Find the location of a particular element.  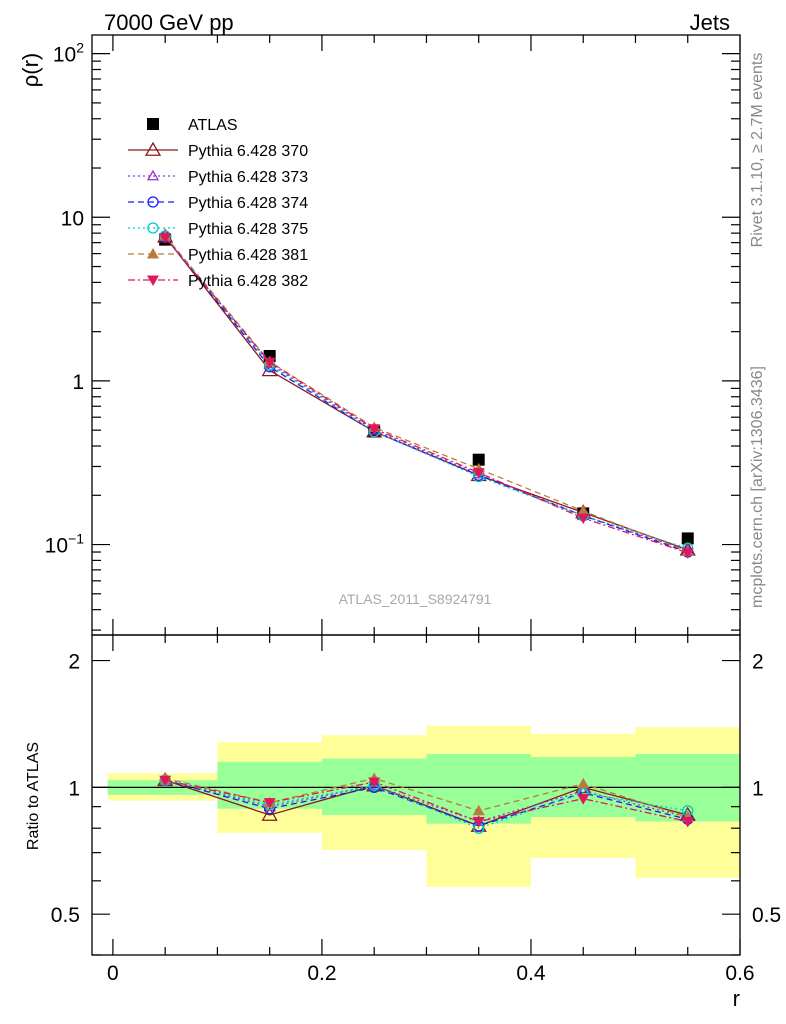

legend-label-pythia-6-428-375: Pythia 6.428 375 is located at coordinates (248, 229).